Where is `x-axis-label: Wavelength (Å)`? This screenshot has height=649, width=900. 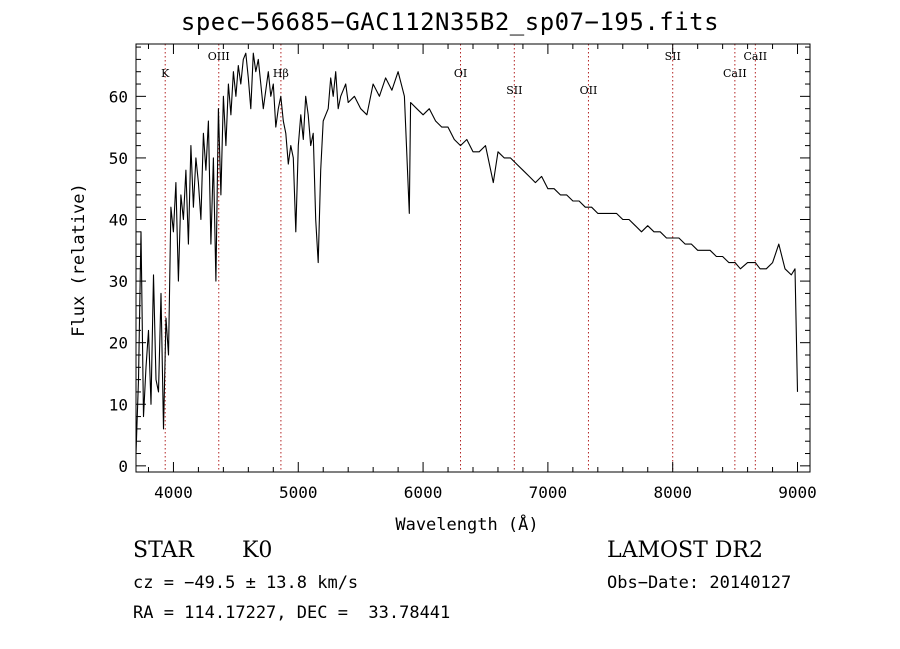 x-axis-label: Wavelength (Å) is located at coordinates (466, 524).